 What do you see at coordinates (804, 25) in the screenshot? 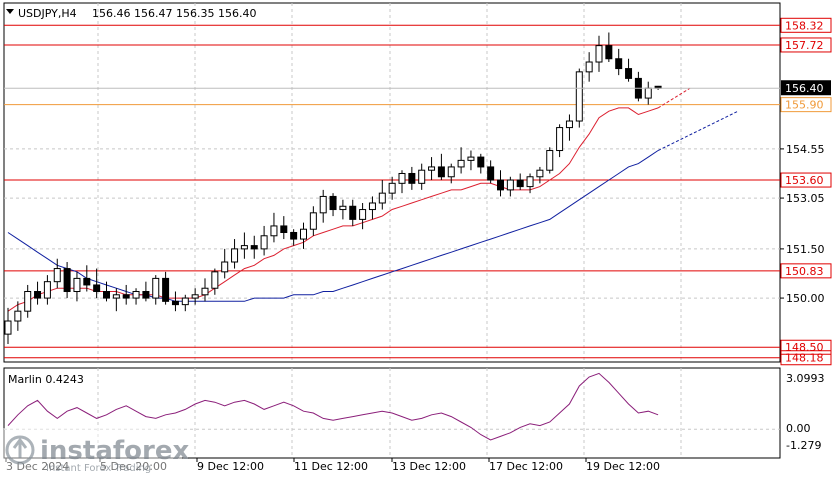
I see `level-label: 158.32` at bounding box center [804, 25].